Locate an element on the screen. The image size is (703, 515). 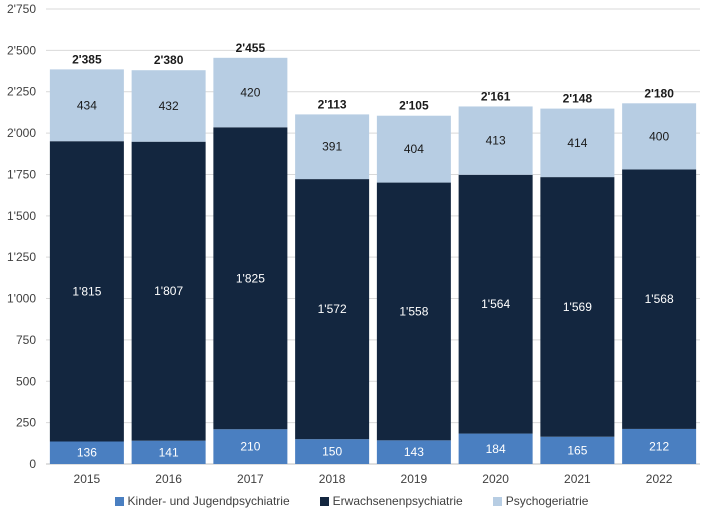
data-label: 1'568 is located at coordinates (659, 299).